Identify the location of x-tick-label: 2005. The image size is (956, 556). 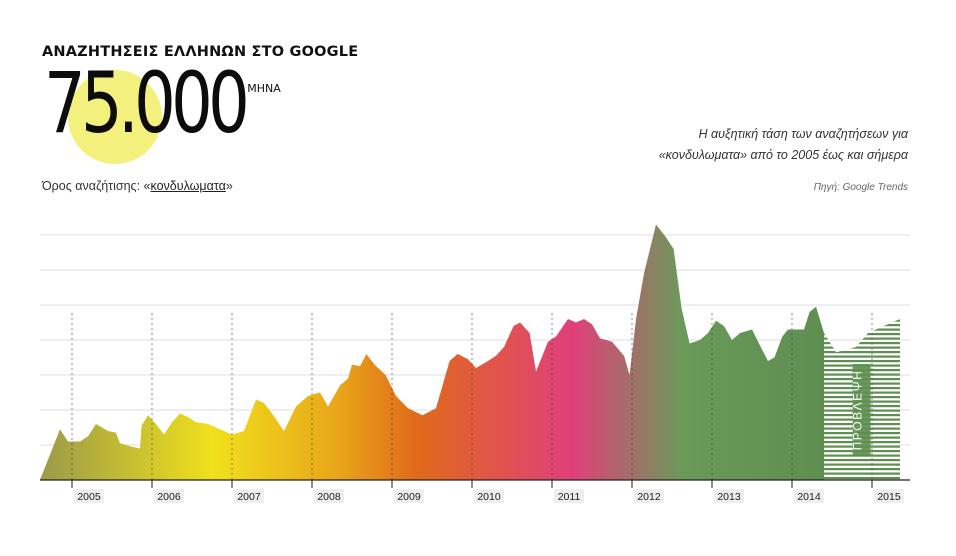
(89, 497).